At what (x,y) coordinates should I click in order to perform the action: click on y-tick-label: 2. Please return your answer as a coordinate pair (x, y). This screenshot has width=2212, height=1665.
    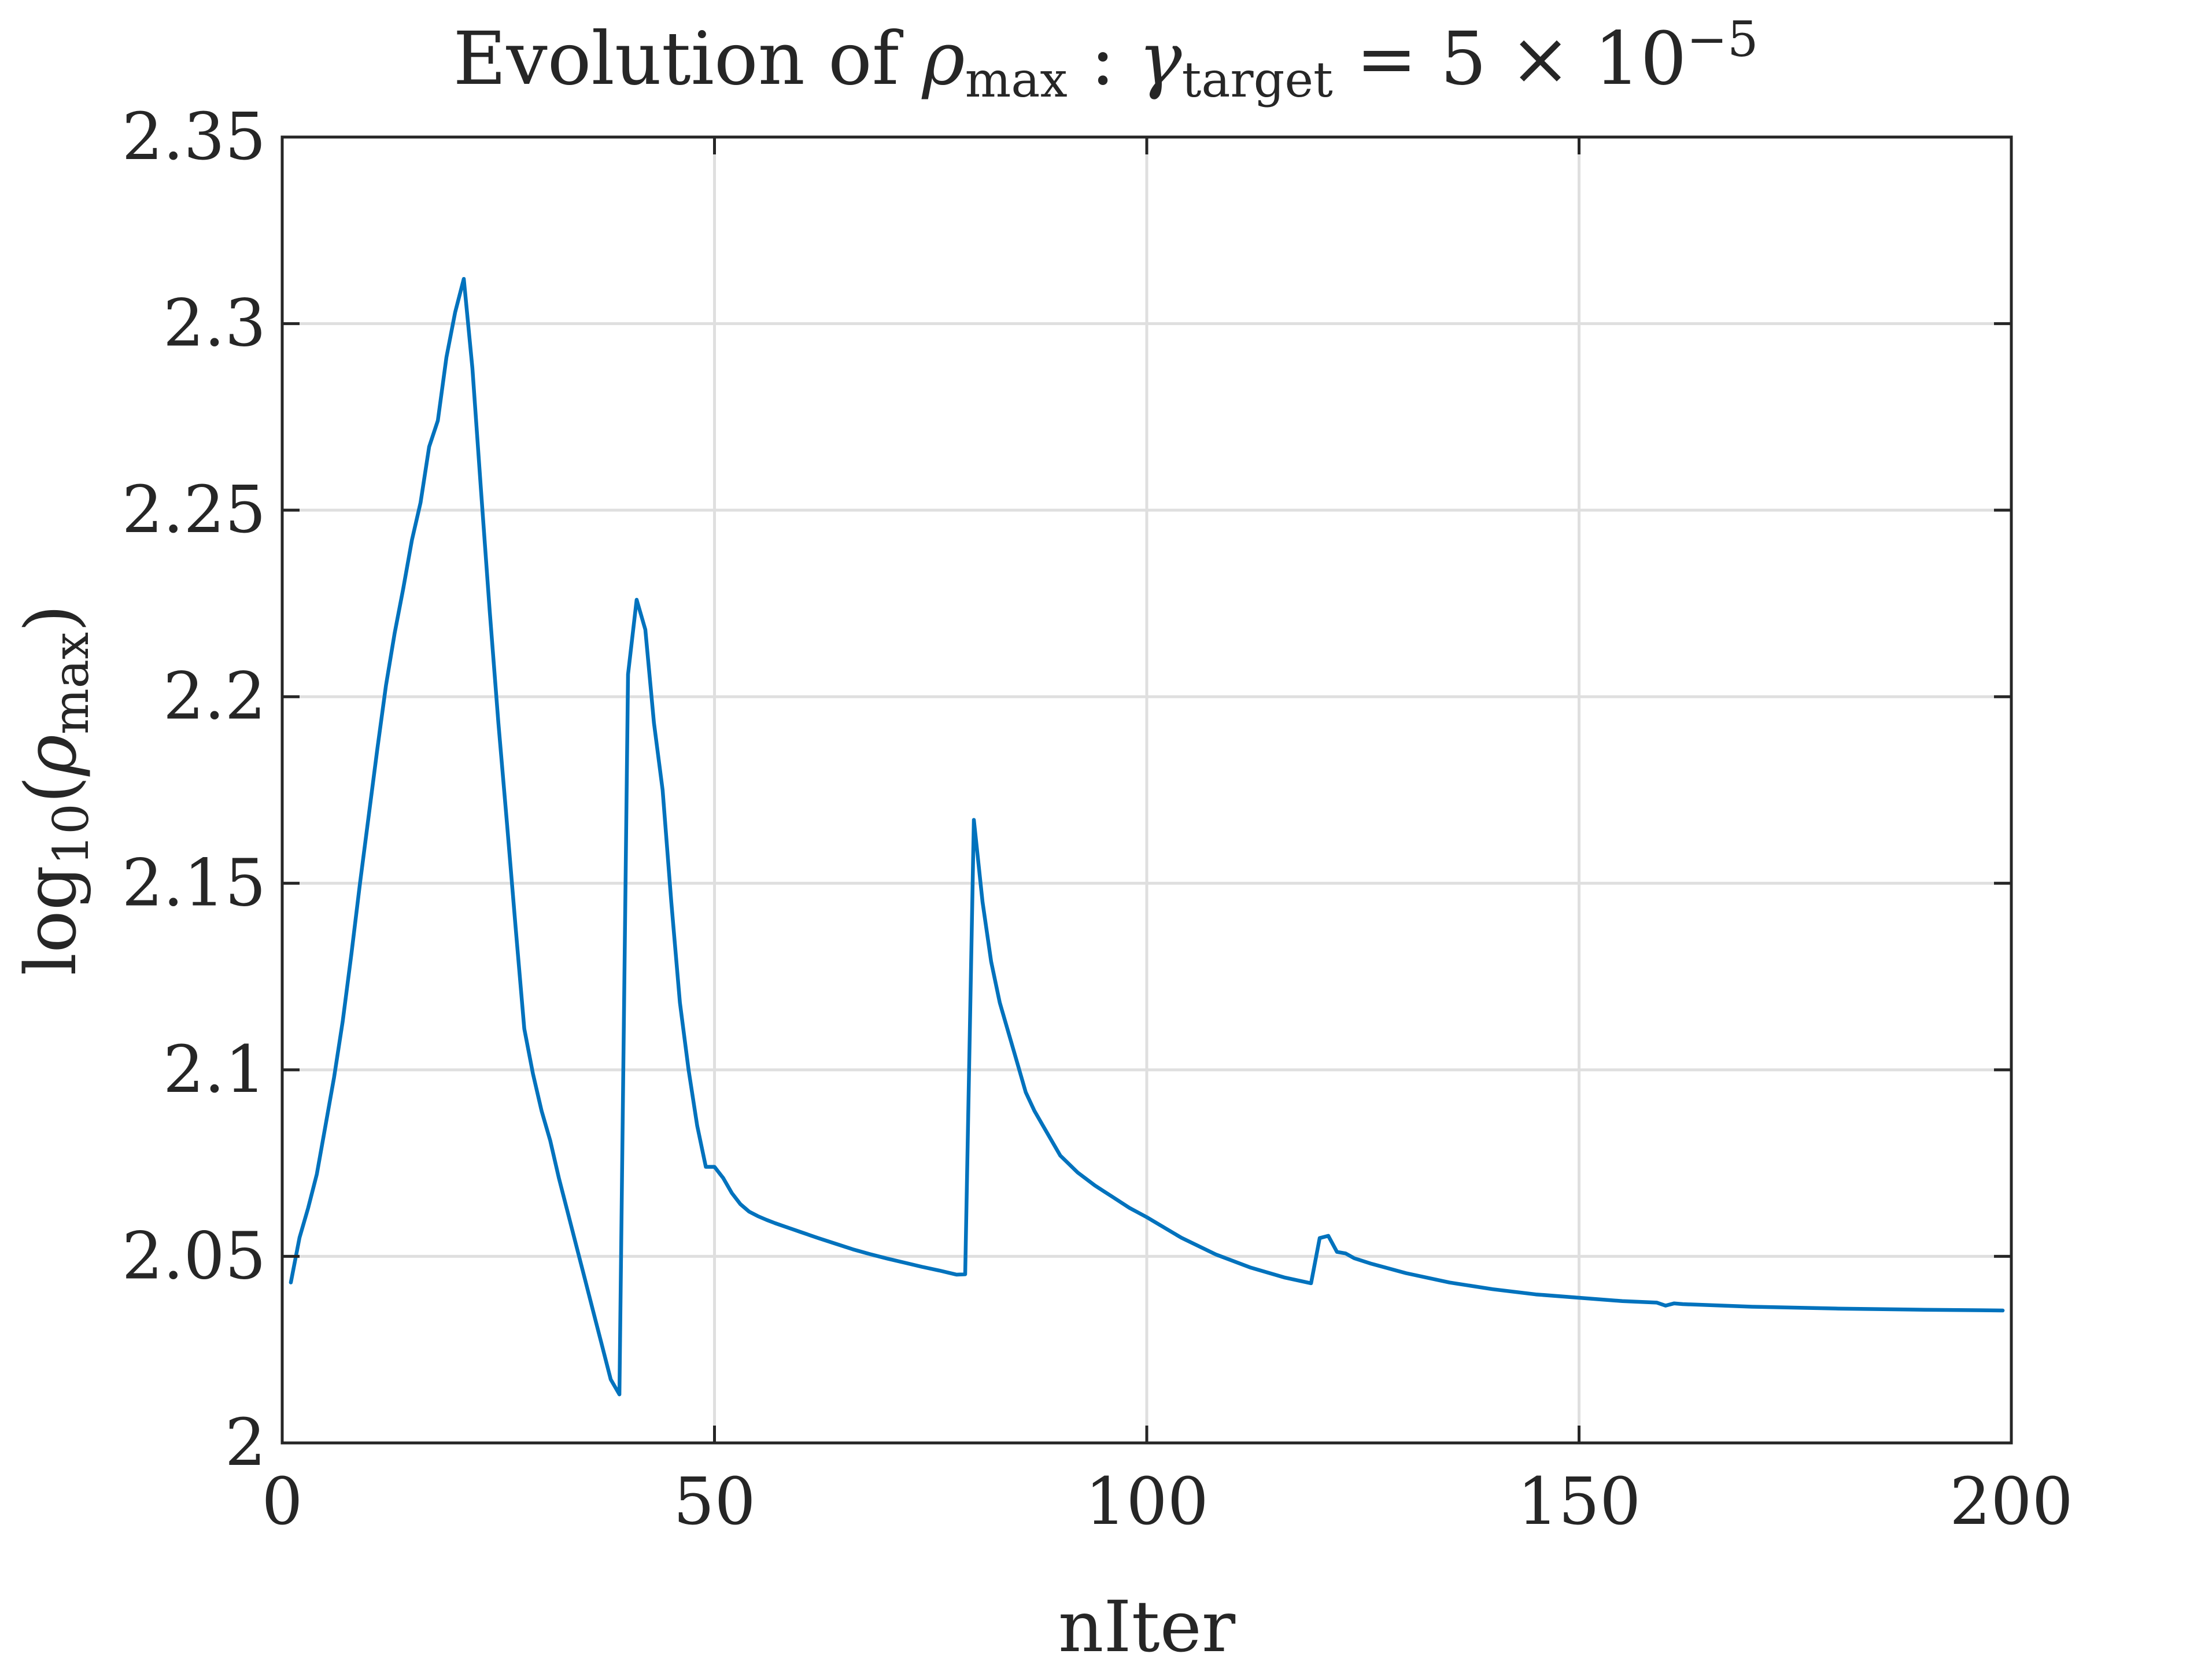
    Looking at the image, I should click on (245, 1443).